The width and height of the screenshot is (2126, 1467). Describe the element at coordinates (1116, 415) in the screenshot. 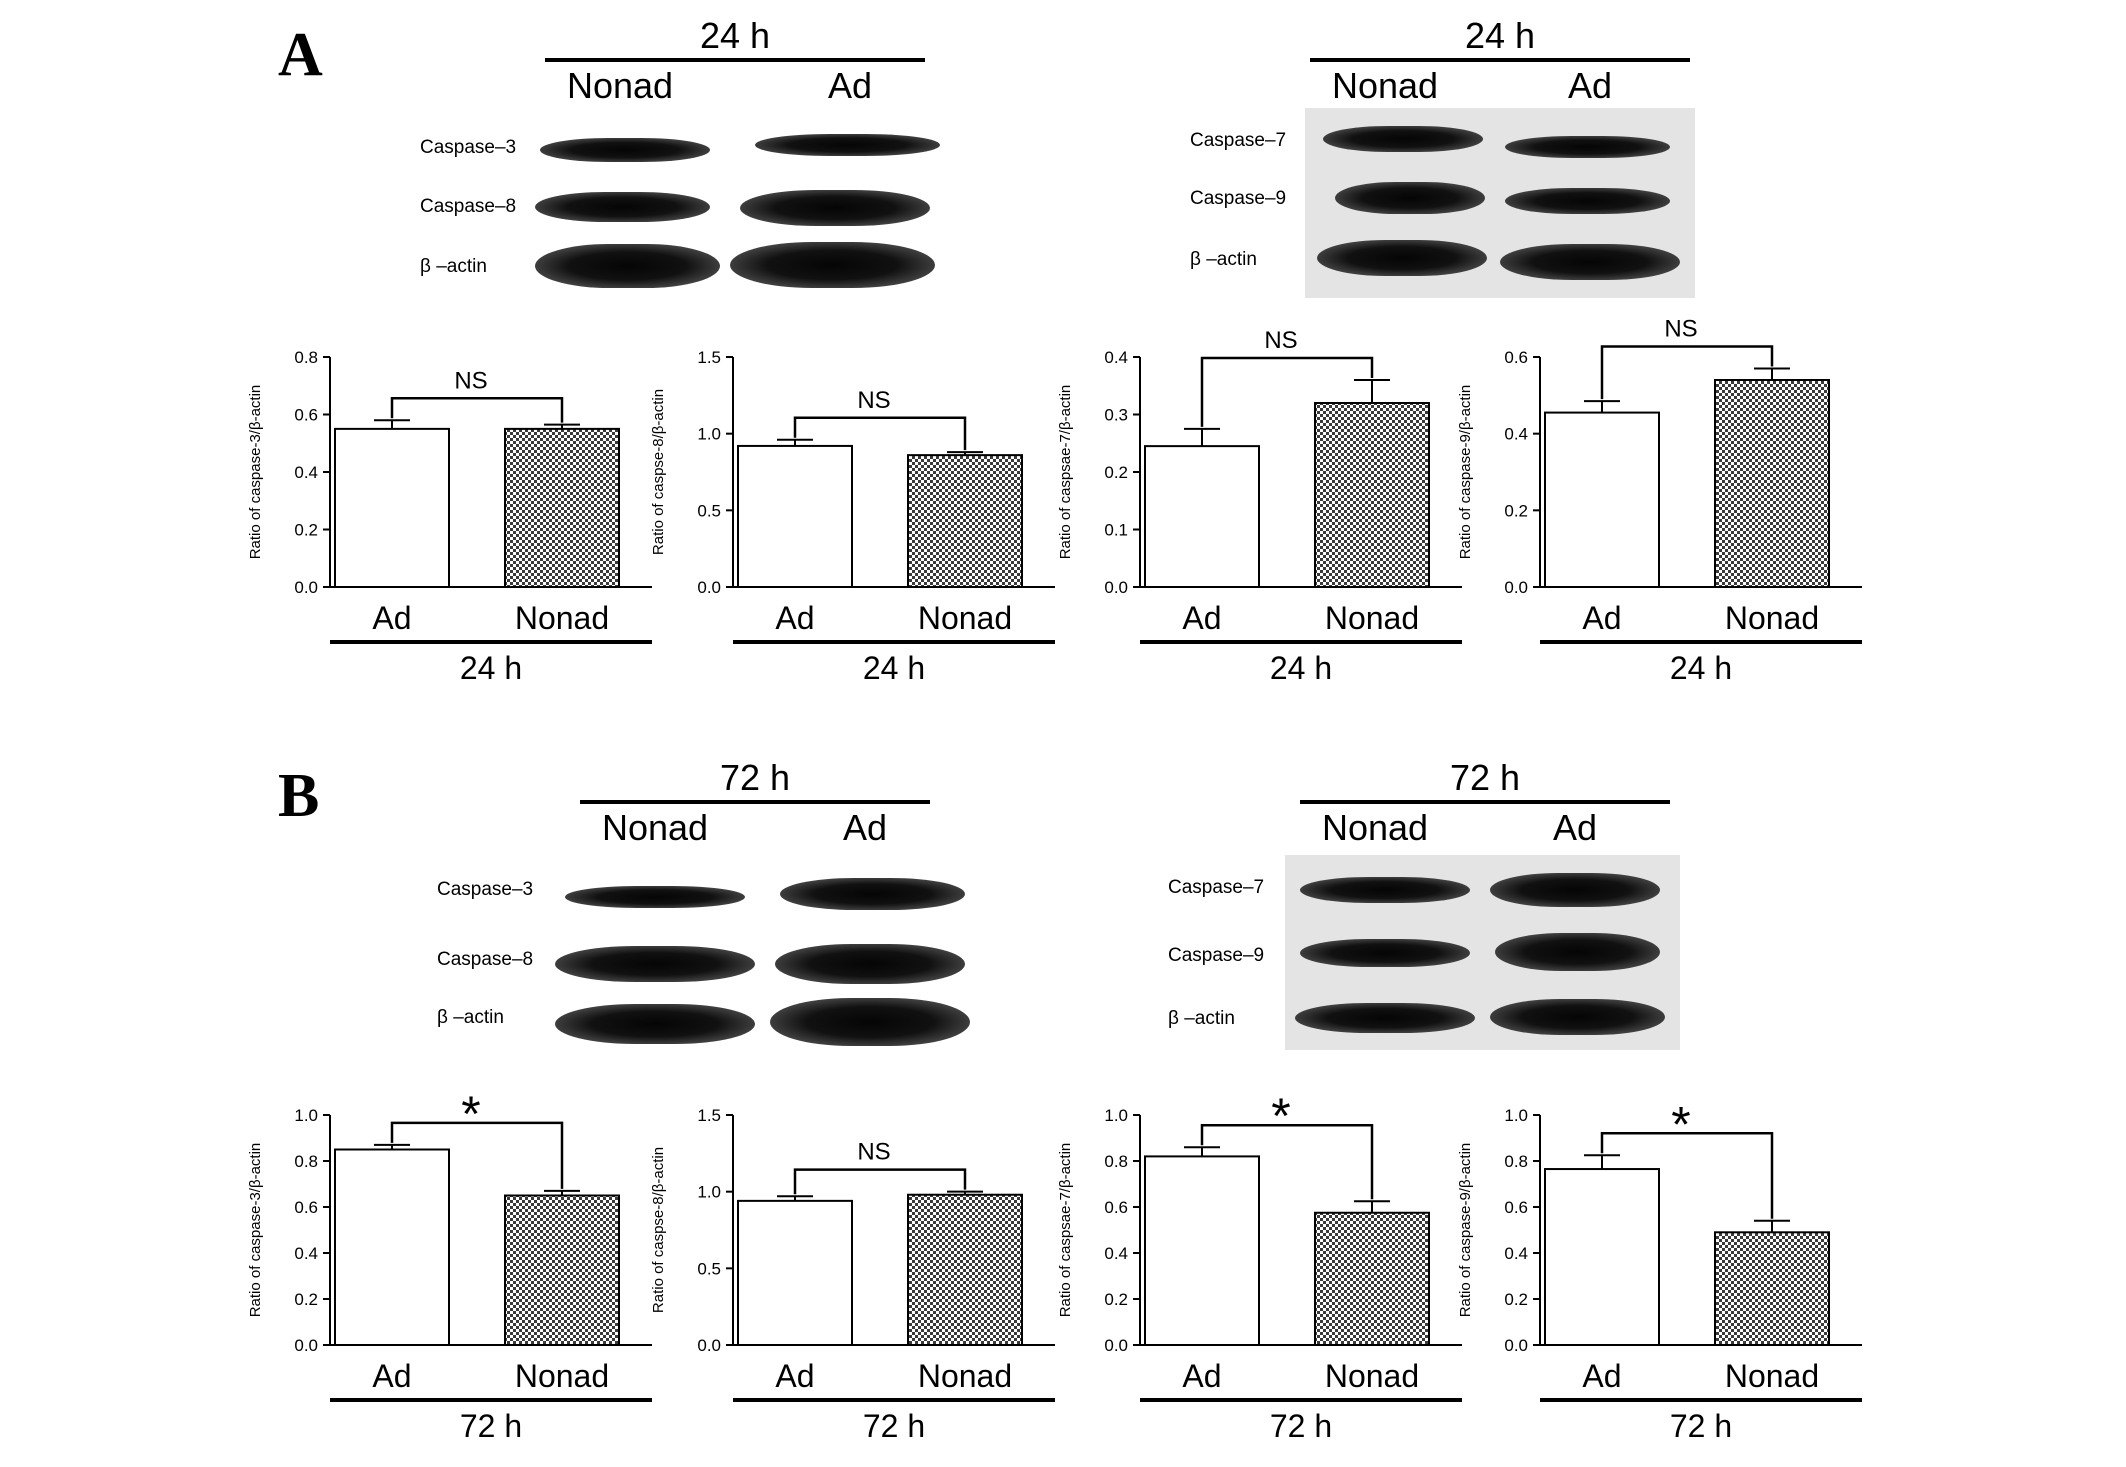

I see `y-tick-label: 0.3` at that location.